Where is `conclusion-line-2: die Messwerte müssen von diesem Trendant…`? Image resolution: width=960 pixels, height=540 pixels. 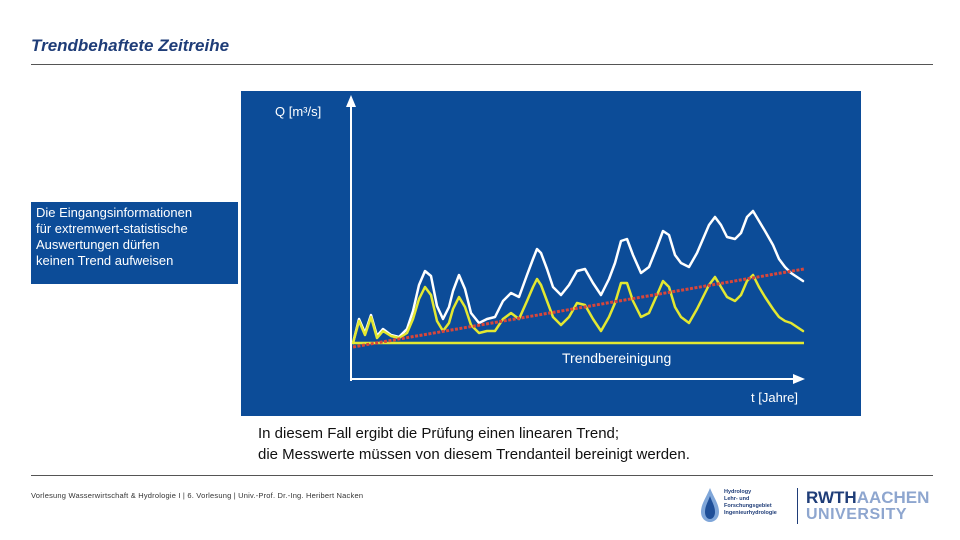
conclusion-line-2: die Messwerte müssen von diesem Trendant… is located at coordinates (474, 454).